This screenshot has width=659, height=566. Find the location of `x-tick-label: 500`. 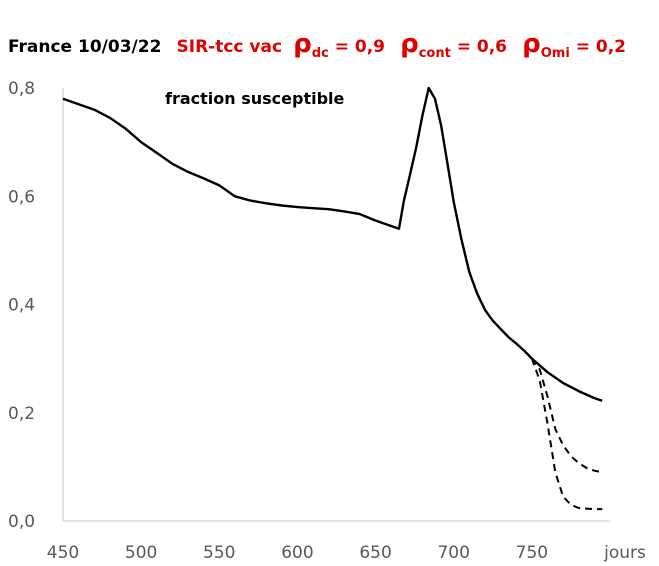

x-tick-label: 500 is located at coordinates (141, 553).